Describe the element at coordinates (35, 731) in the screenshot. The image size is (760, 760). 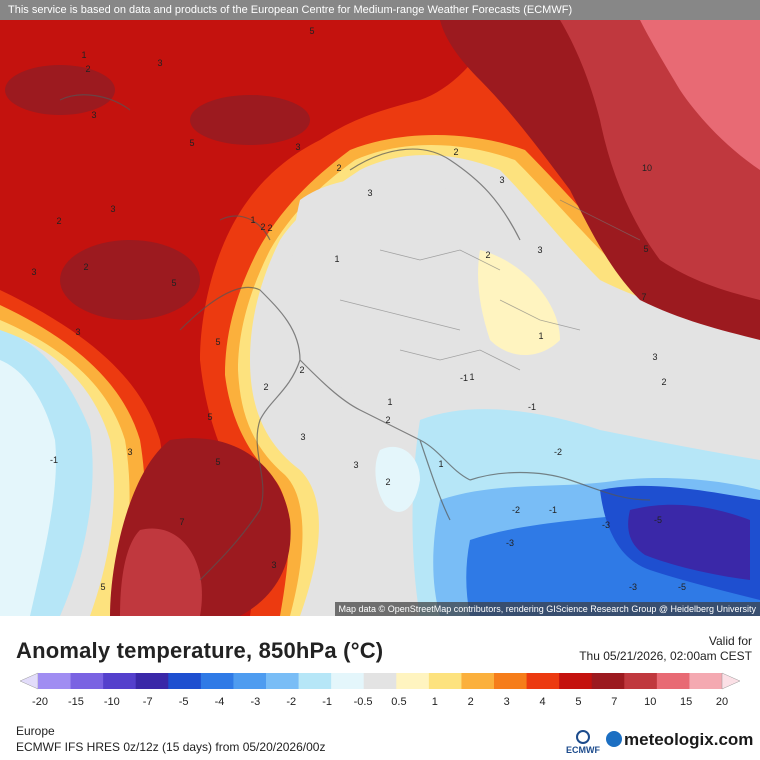
I see `region-label: Europe` at that location.